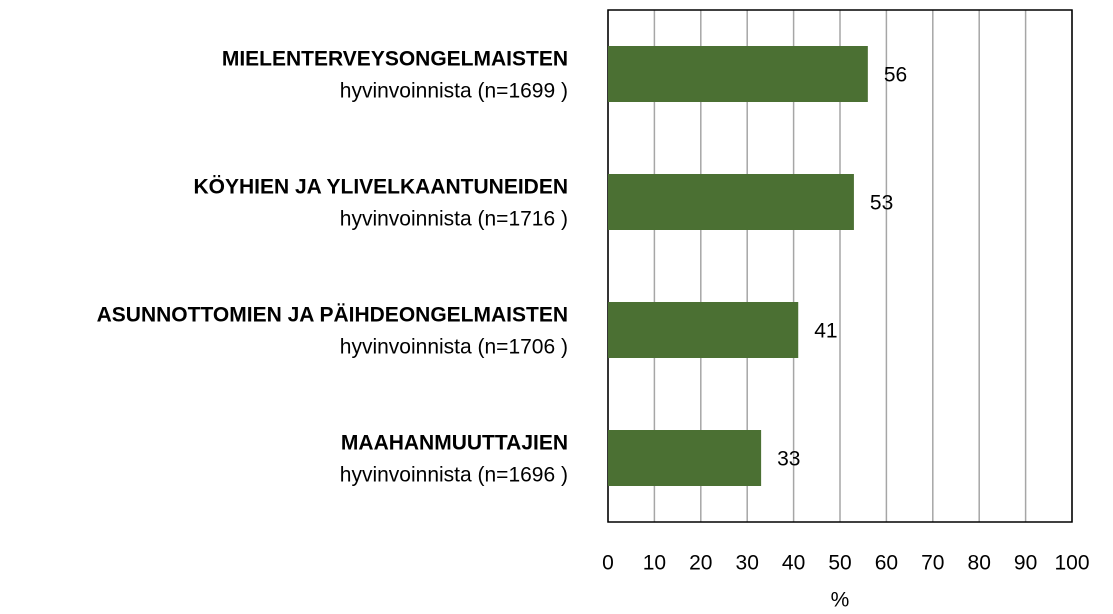  Describe the element at coordinates (1025, 563) in the screenshot. I see `x-tick-label: 90` at that location.